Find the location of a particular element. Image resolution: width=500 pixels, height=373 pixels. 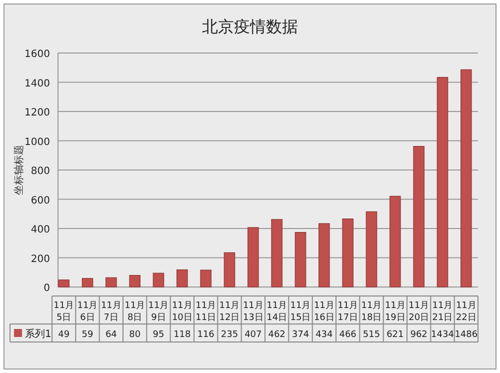

data-label: 466 is located at coordinates (348, 335).